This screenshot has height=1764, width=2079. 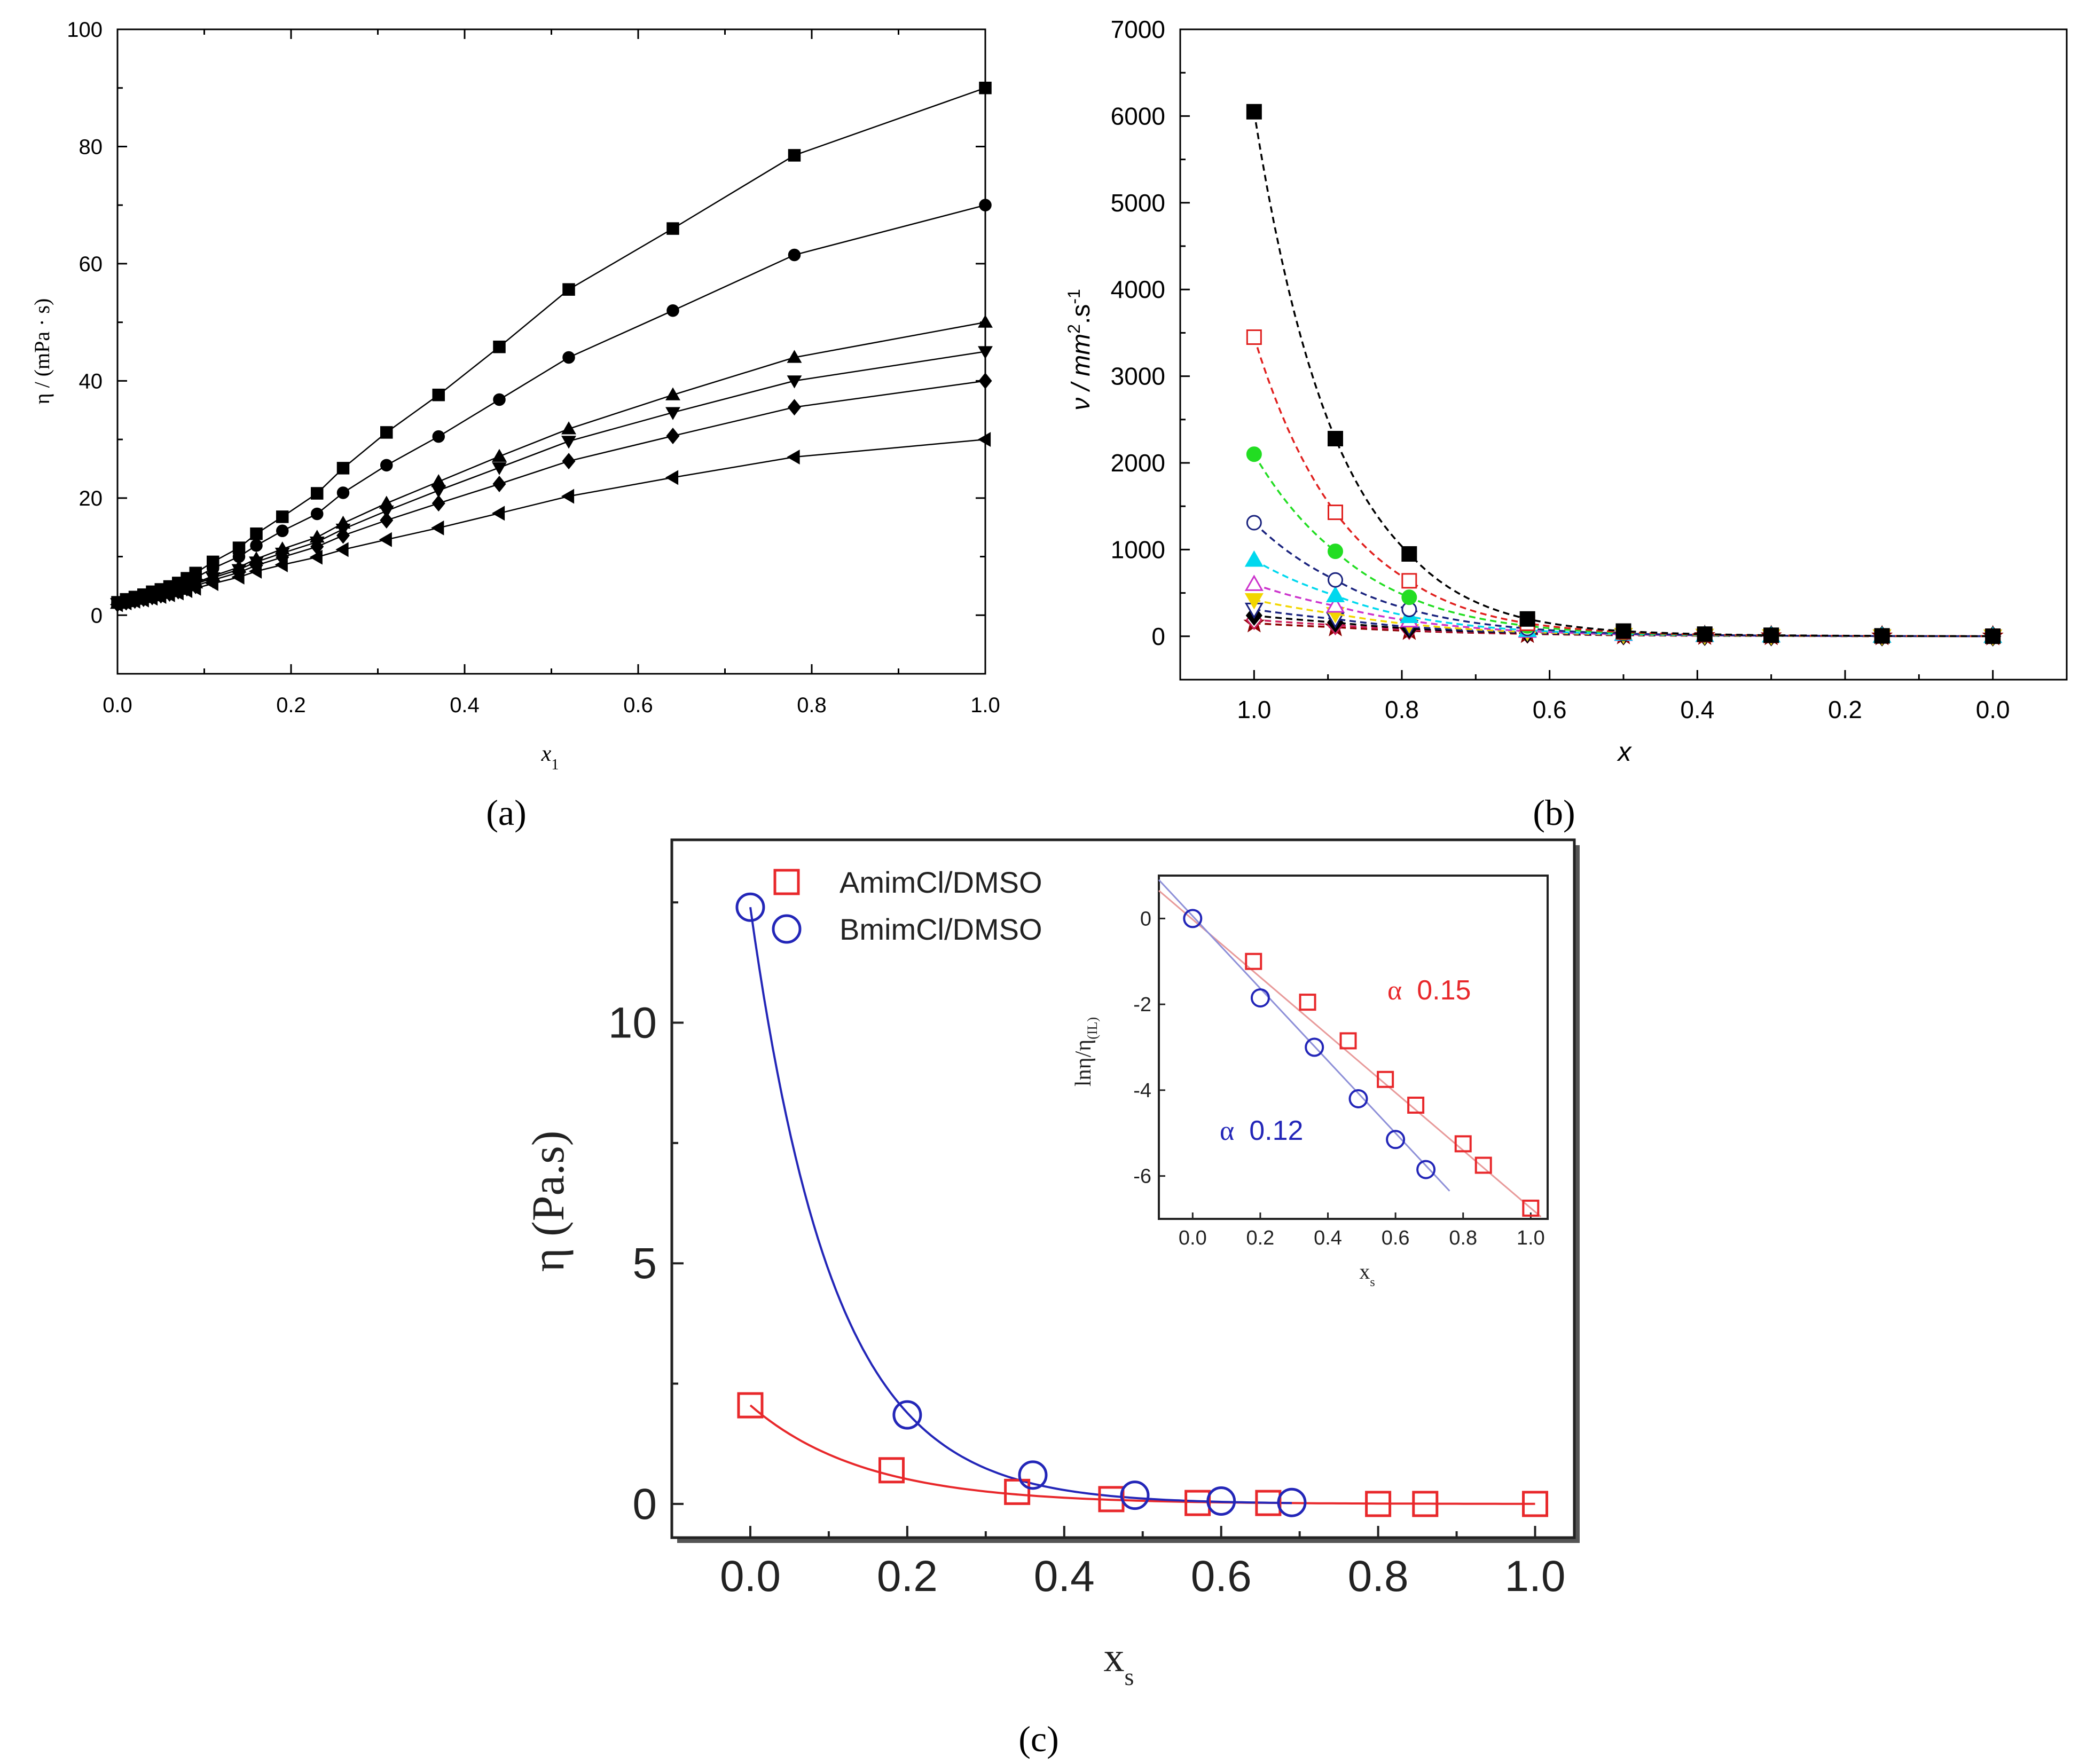 I want to click on x-axis-label-sub: s, so click(x=1130, y=1677).